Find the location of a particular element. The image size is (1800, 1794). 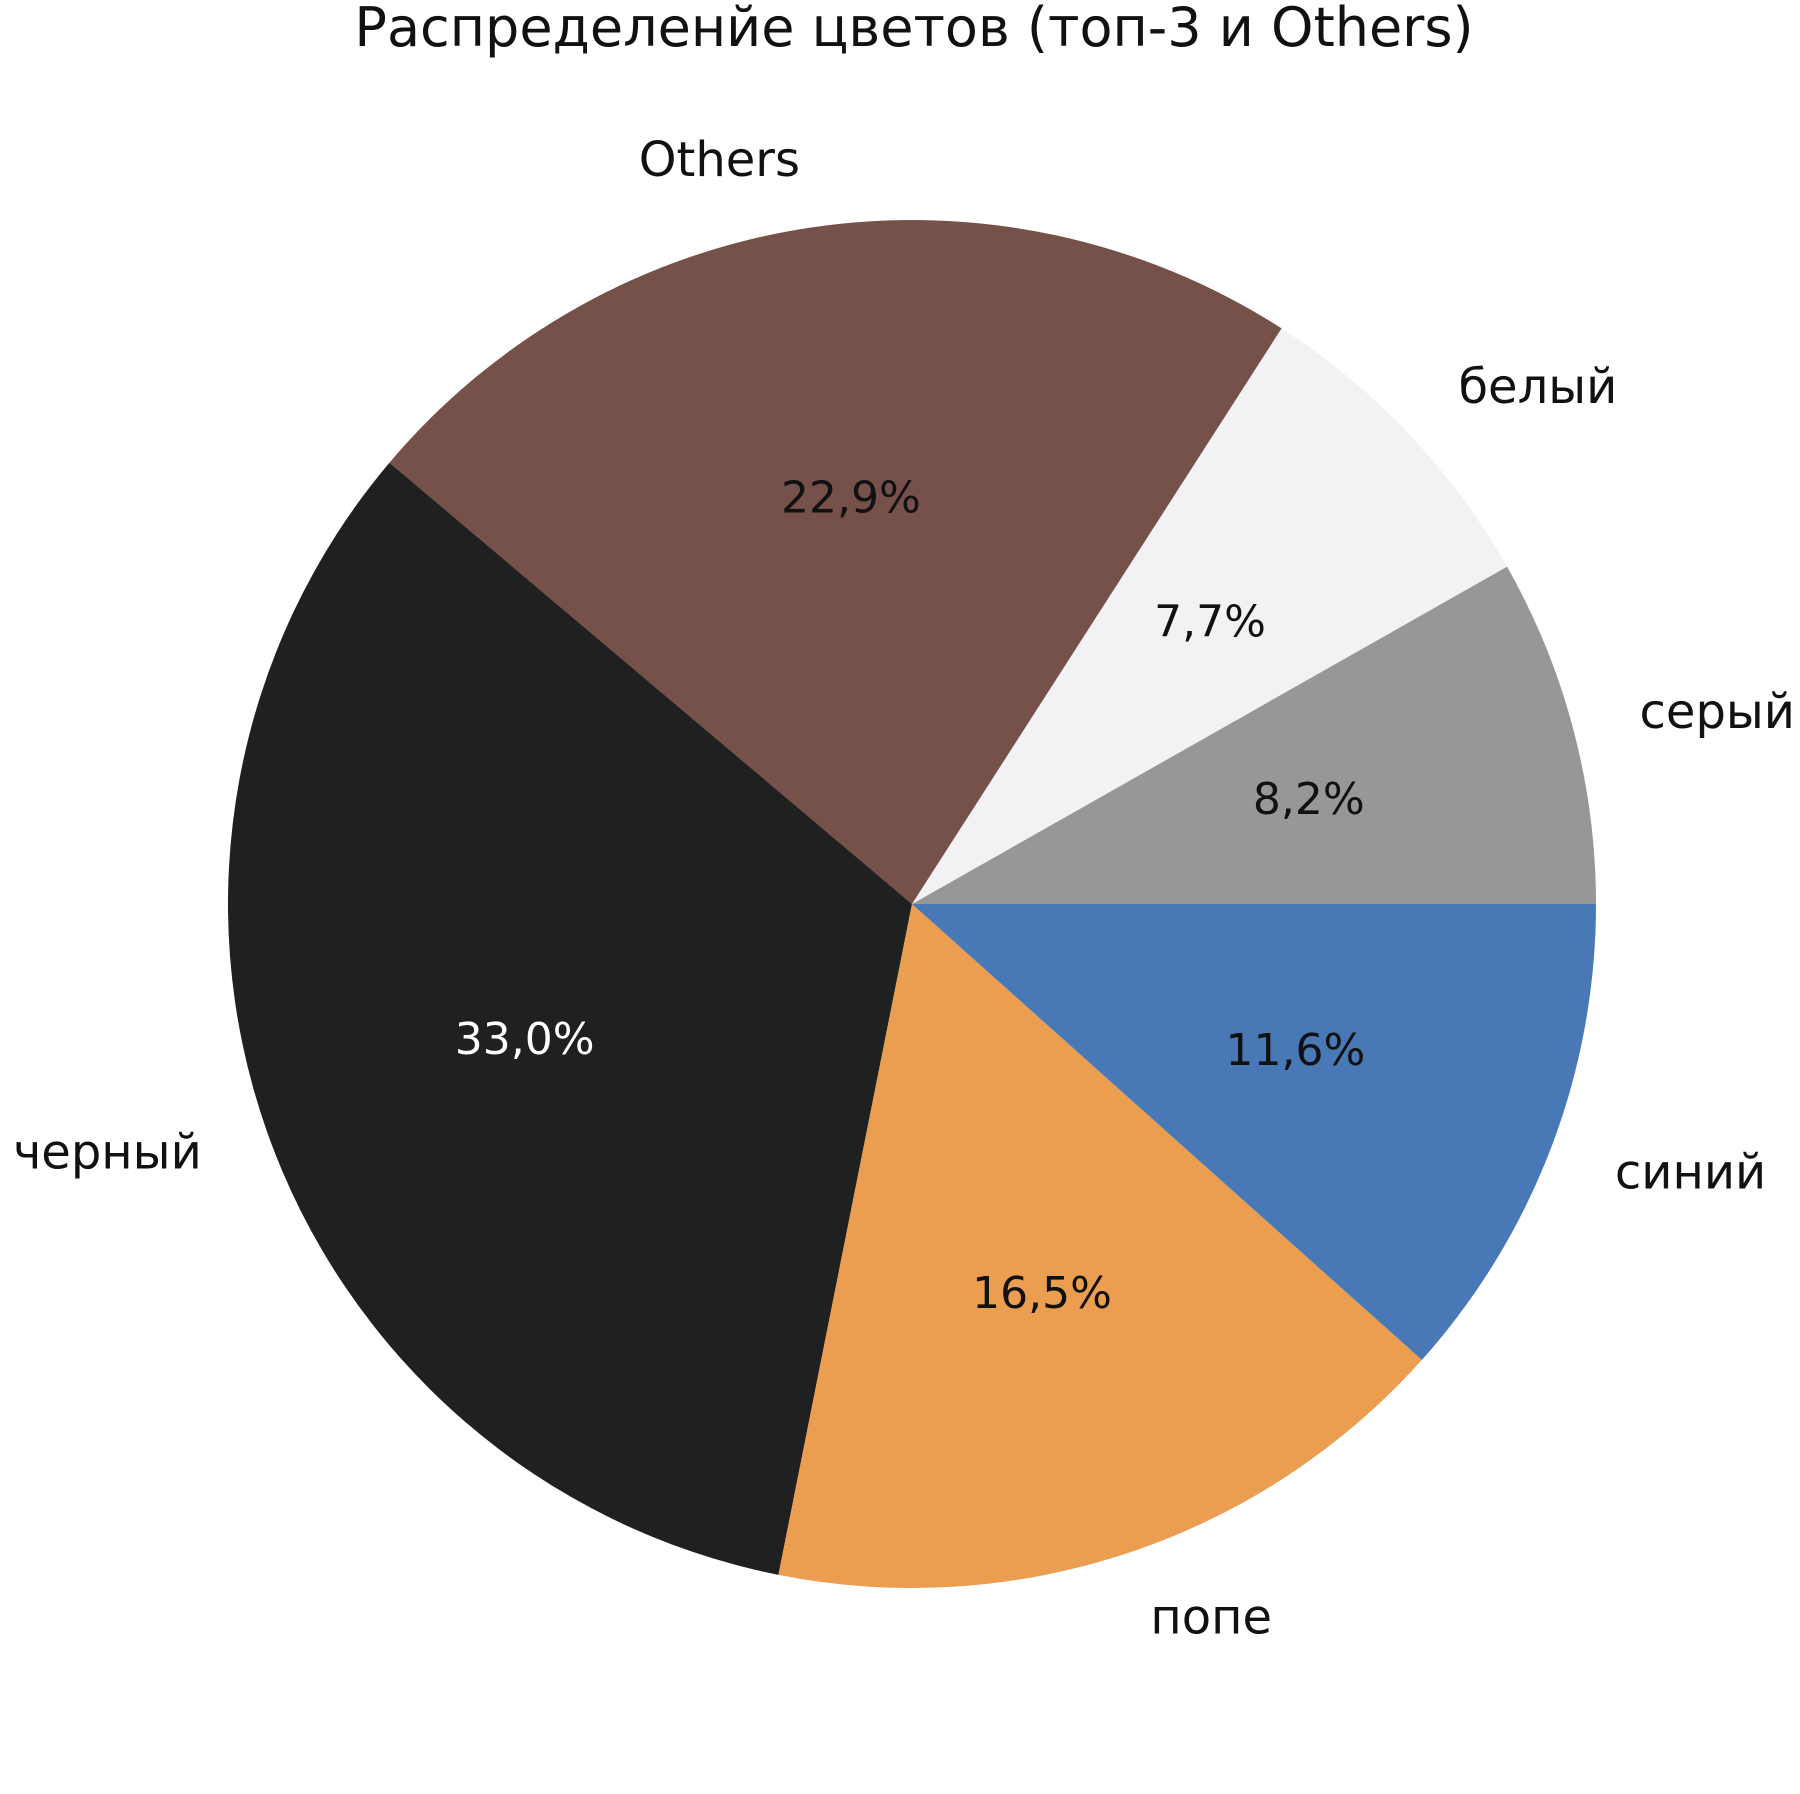

slice-percent-label: 7,7% is located at coordinates (1210, 621).